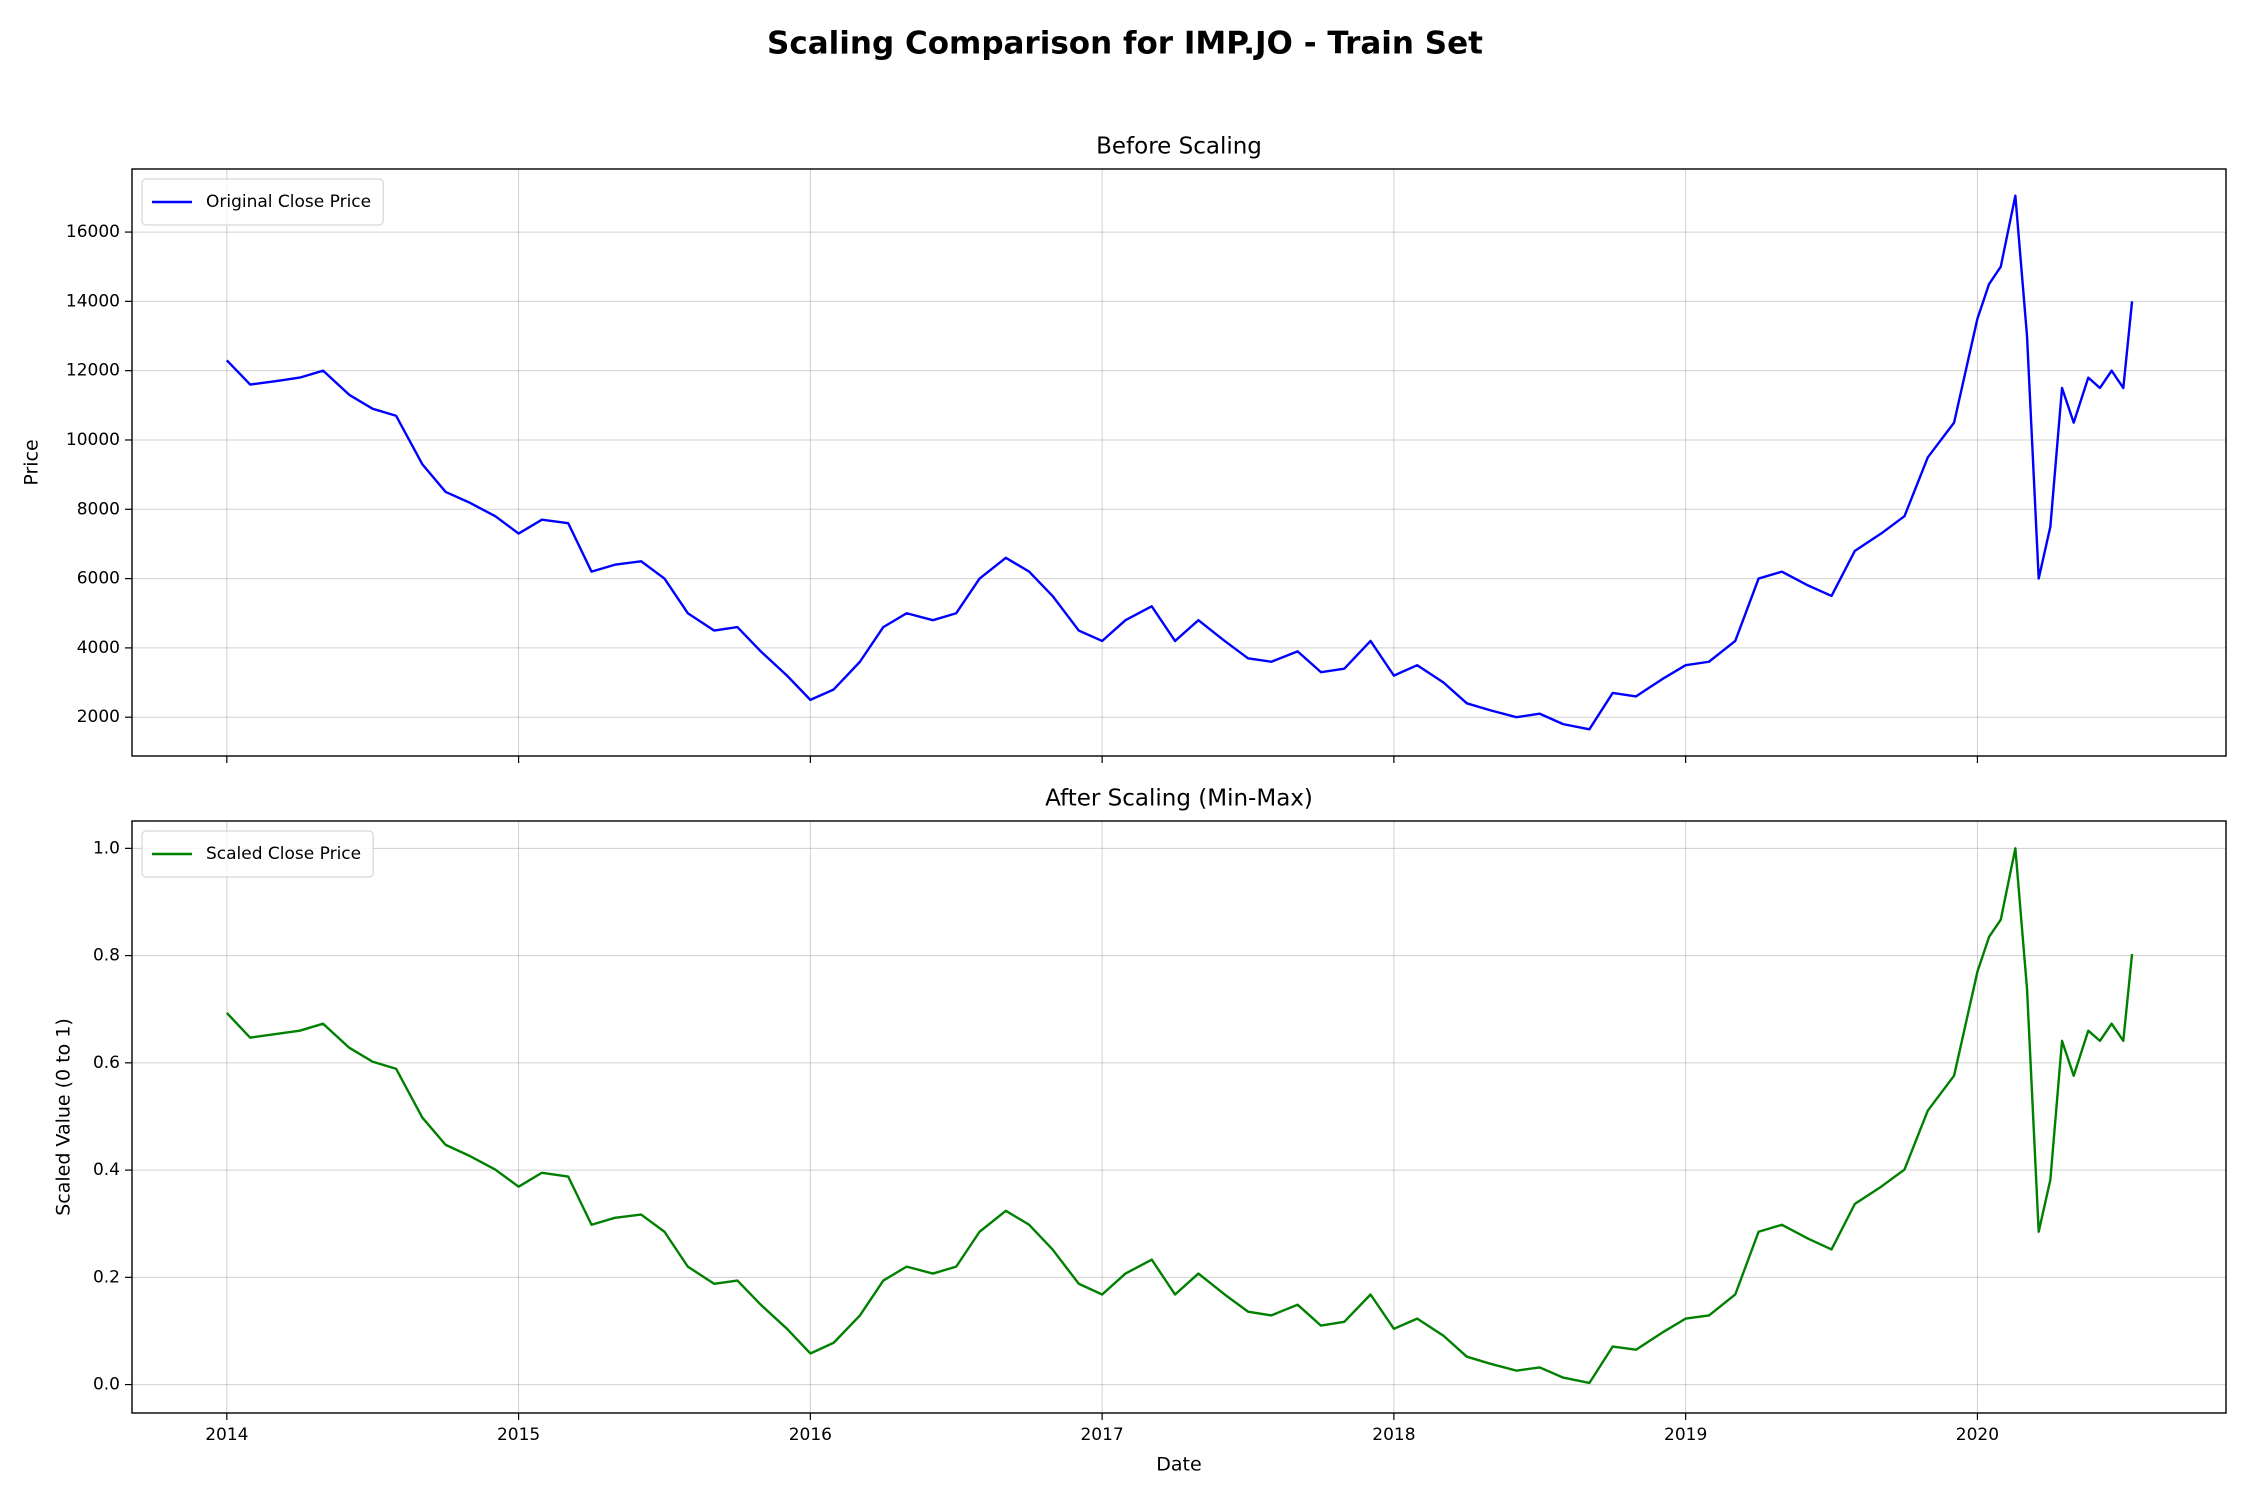 This screenshot has width=2250, height=1500. Describe the element at coordinates (1685, 1435) in the screenshot. I see `x-tick-label: 2019` at that location.